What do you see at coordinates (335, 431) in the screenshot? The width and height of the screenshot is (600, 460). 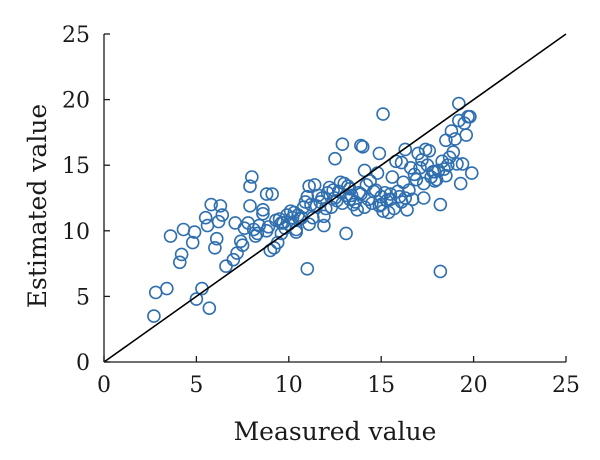 I see `x-axis-title: Measured value` at bounding box center [335, 431].